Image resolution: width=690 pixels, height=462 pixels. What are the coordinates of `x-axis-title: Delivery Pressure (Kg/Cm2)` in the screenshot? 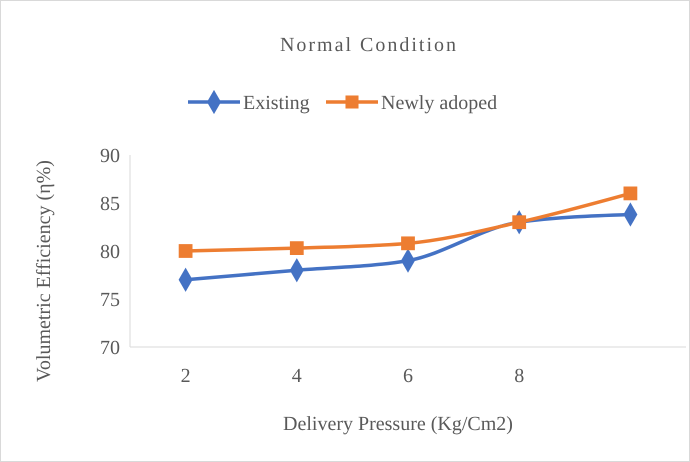 It's located at (398, 424).